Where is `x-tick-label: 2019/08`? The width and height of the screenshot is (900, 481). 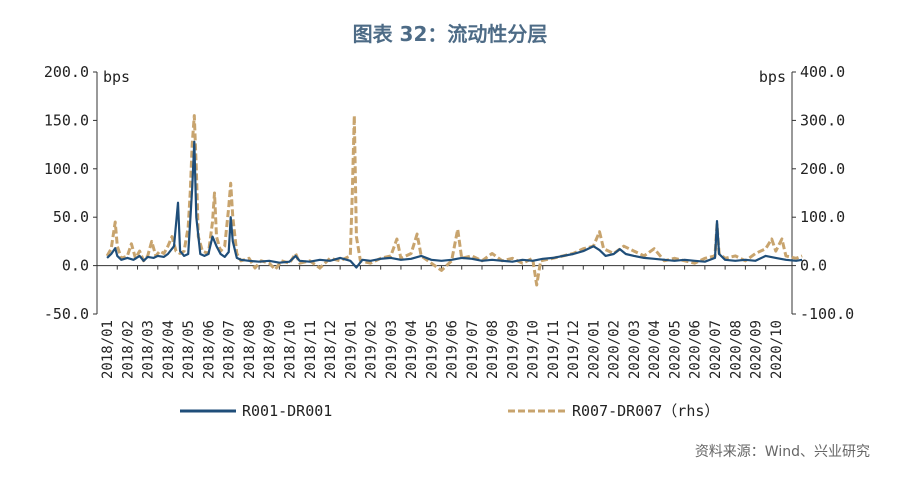 x-tick-label: 2019/08 is located at coordinates (493, 349).